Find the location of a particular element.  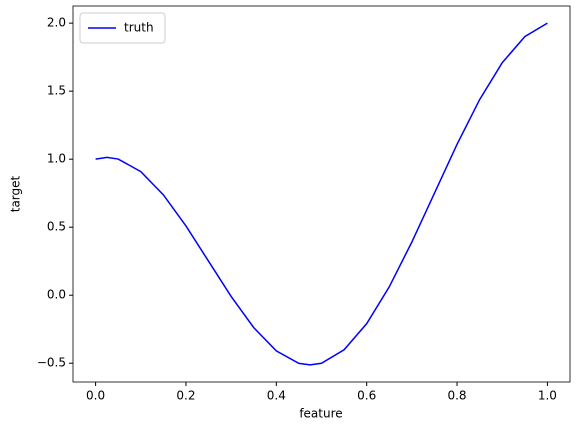

x-tick-label: 0.4 is located at coordinates (276, 396).